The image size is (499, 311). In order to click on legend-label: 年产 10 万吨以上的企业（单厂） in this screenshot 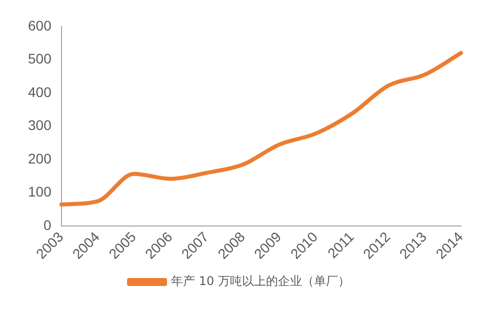, I will do `click(260, 281)`.